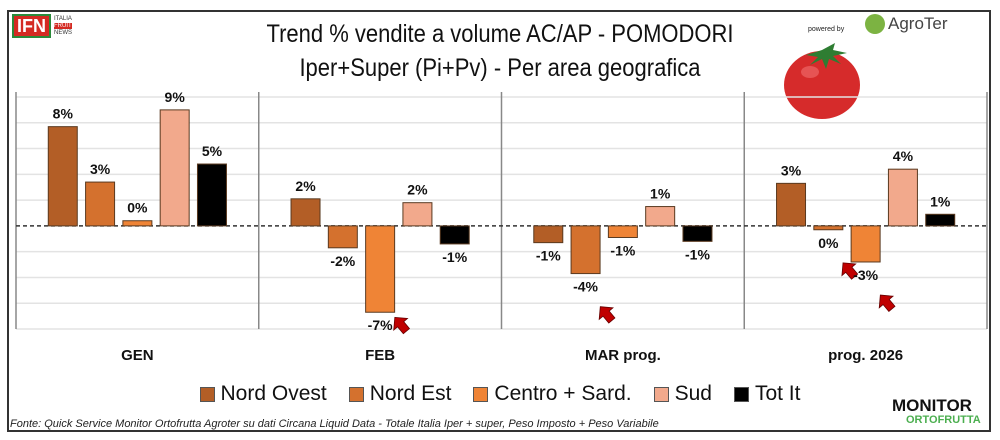  I want to click on agroter-logo: AgroTer, so click(906, 24).